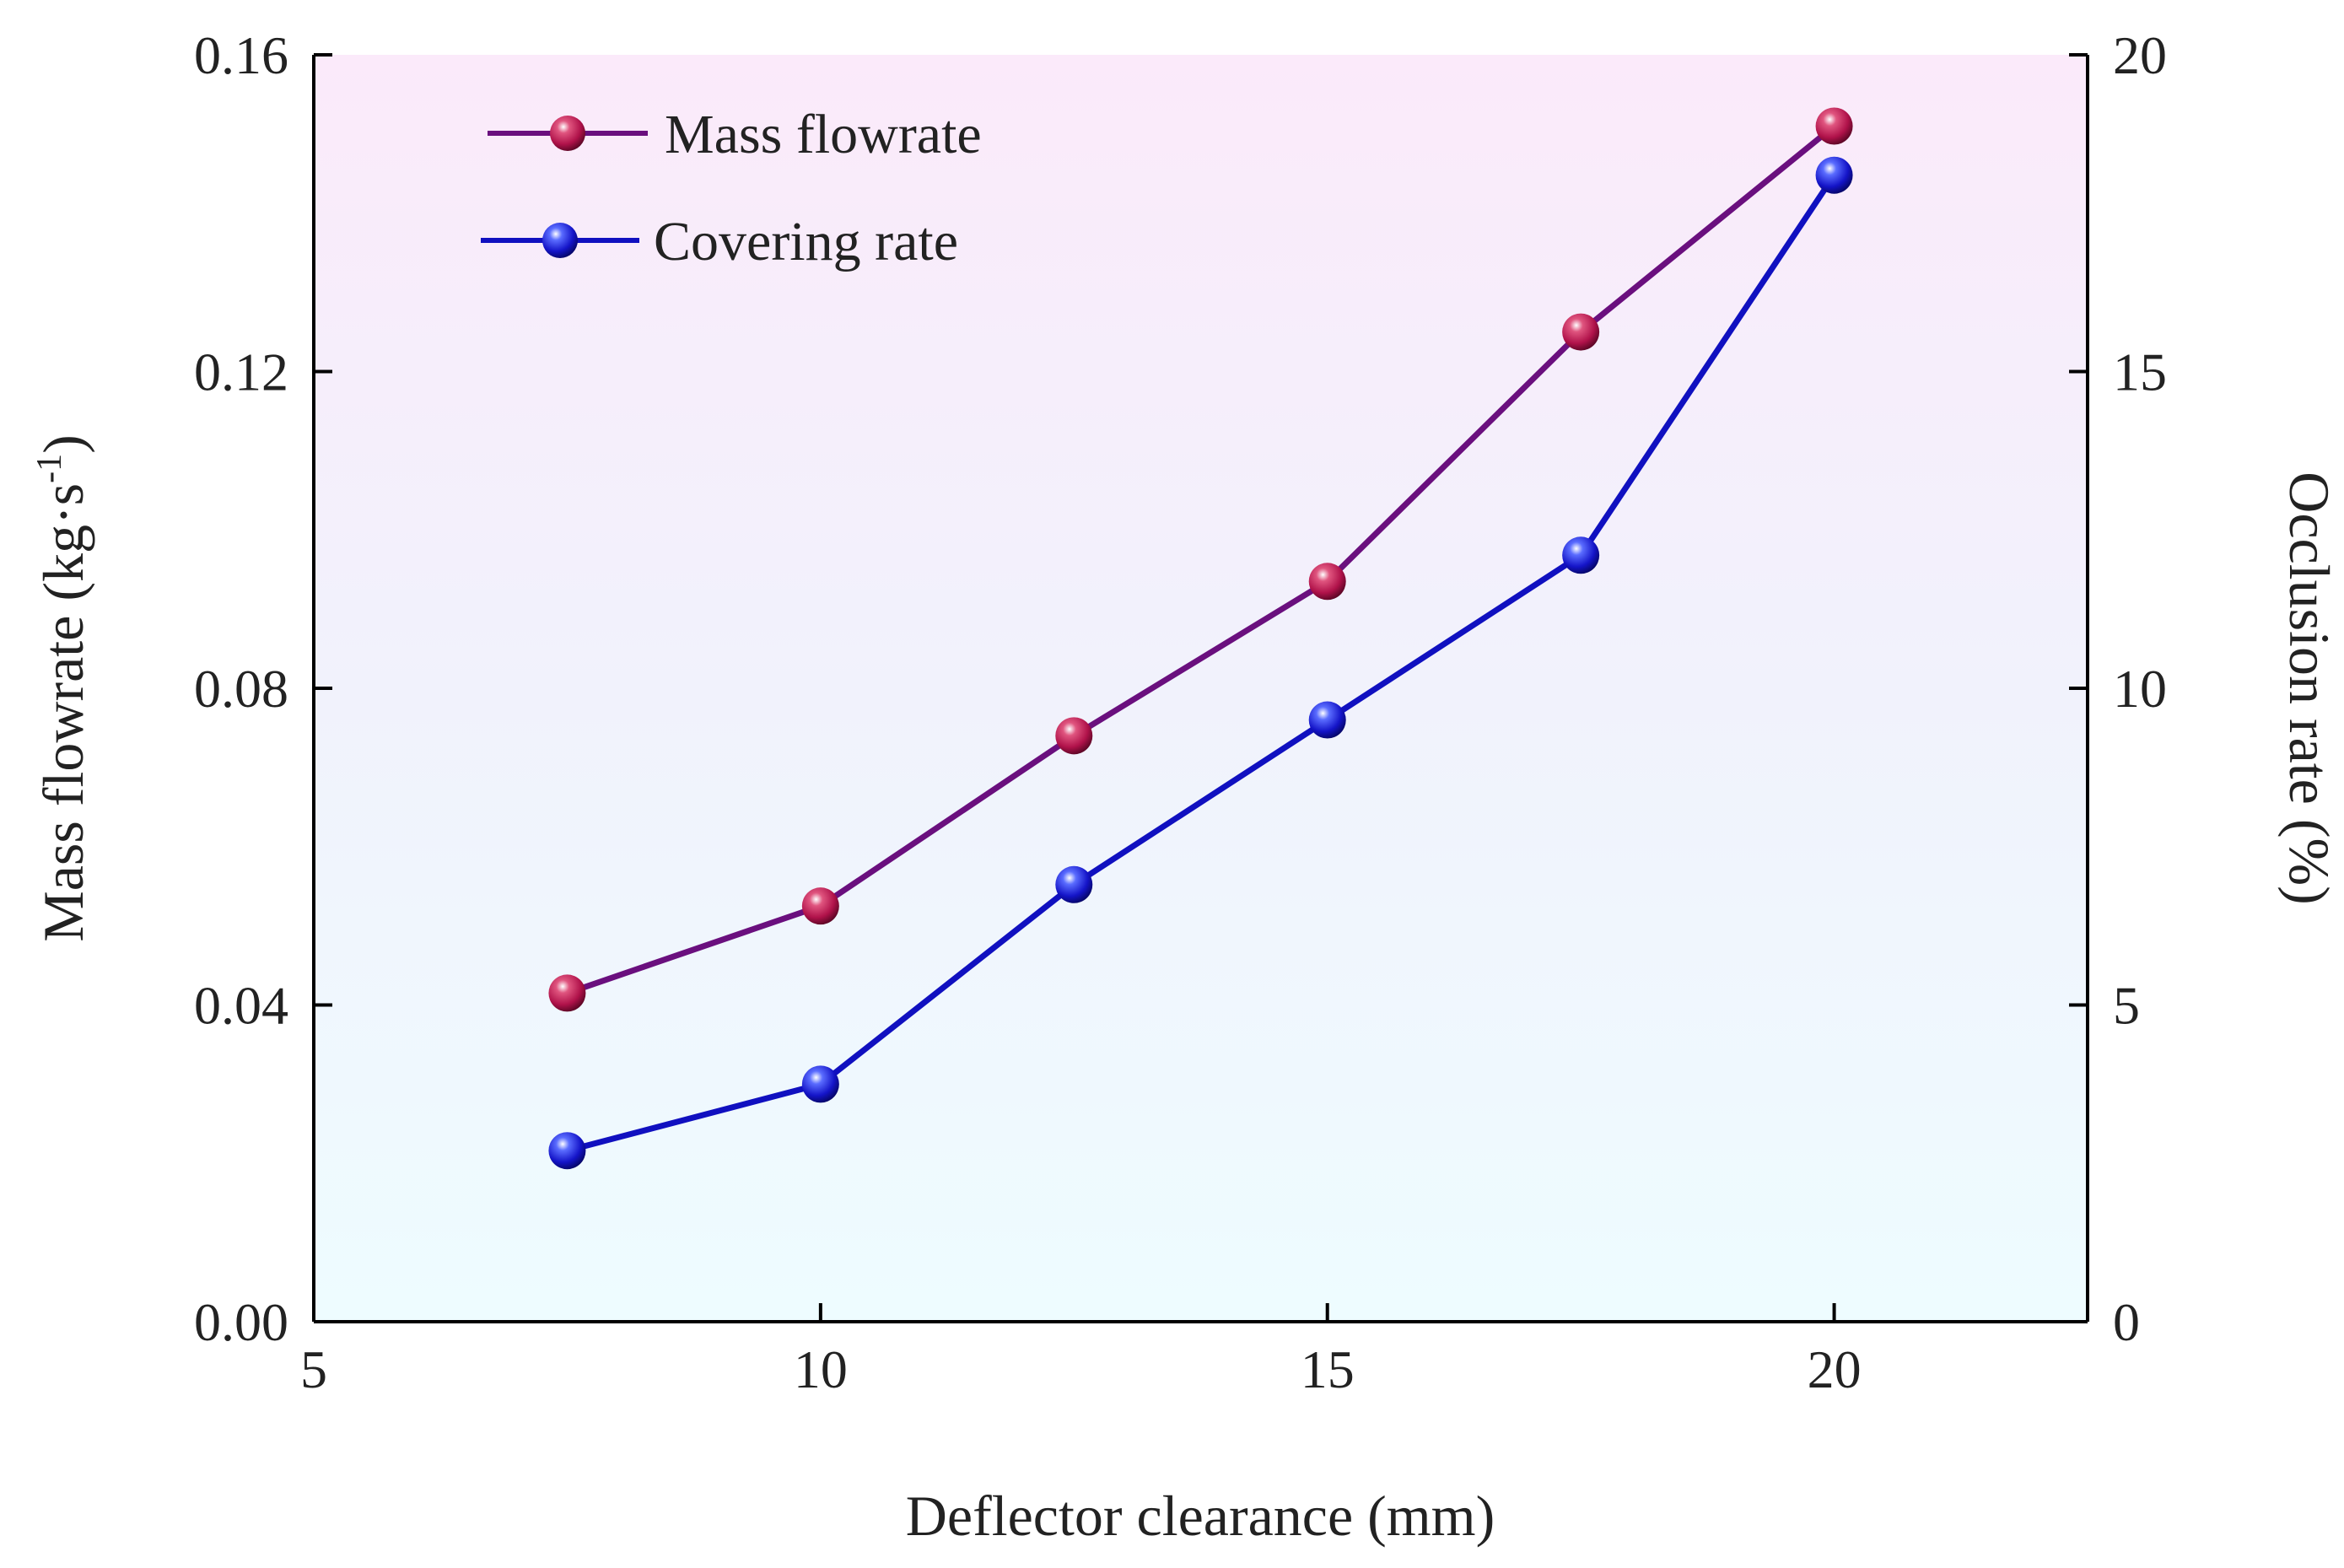  I want to click on y-right-tick-label: 0, so click(2126, 1322).